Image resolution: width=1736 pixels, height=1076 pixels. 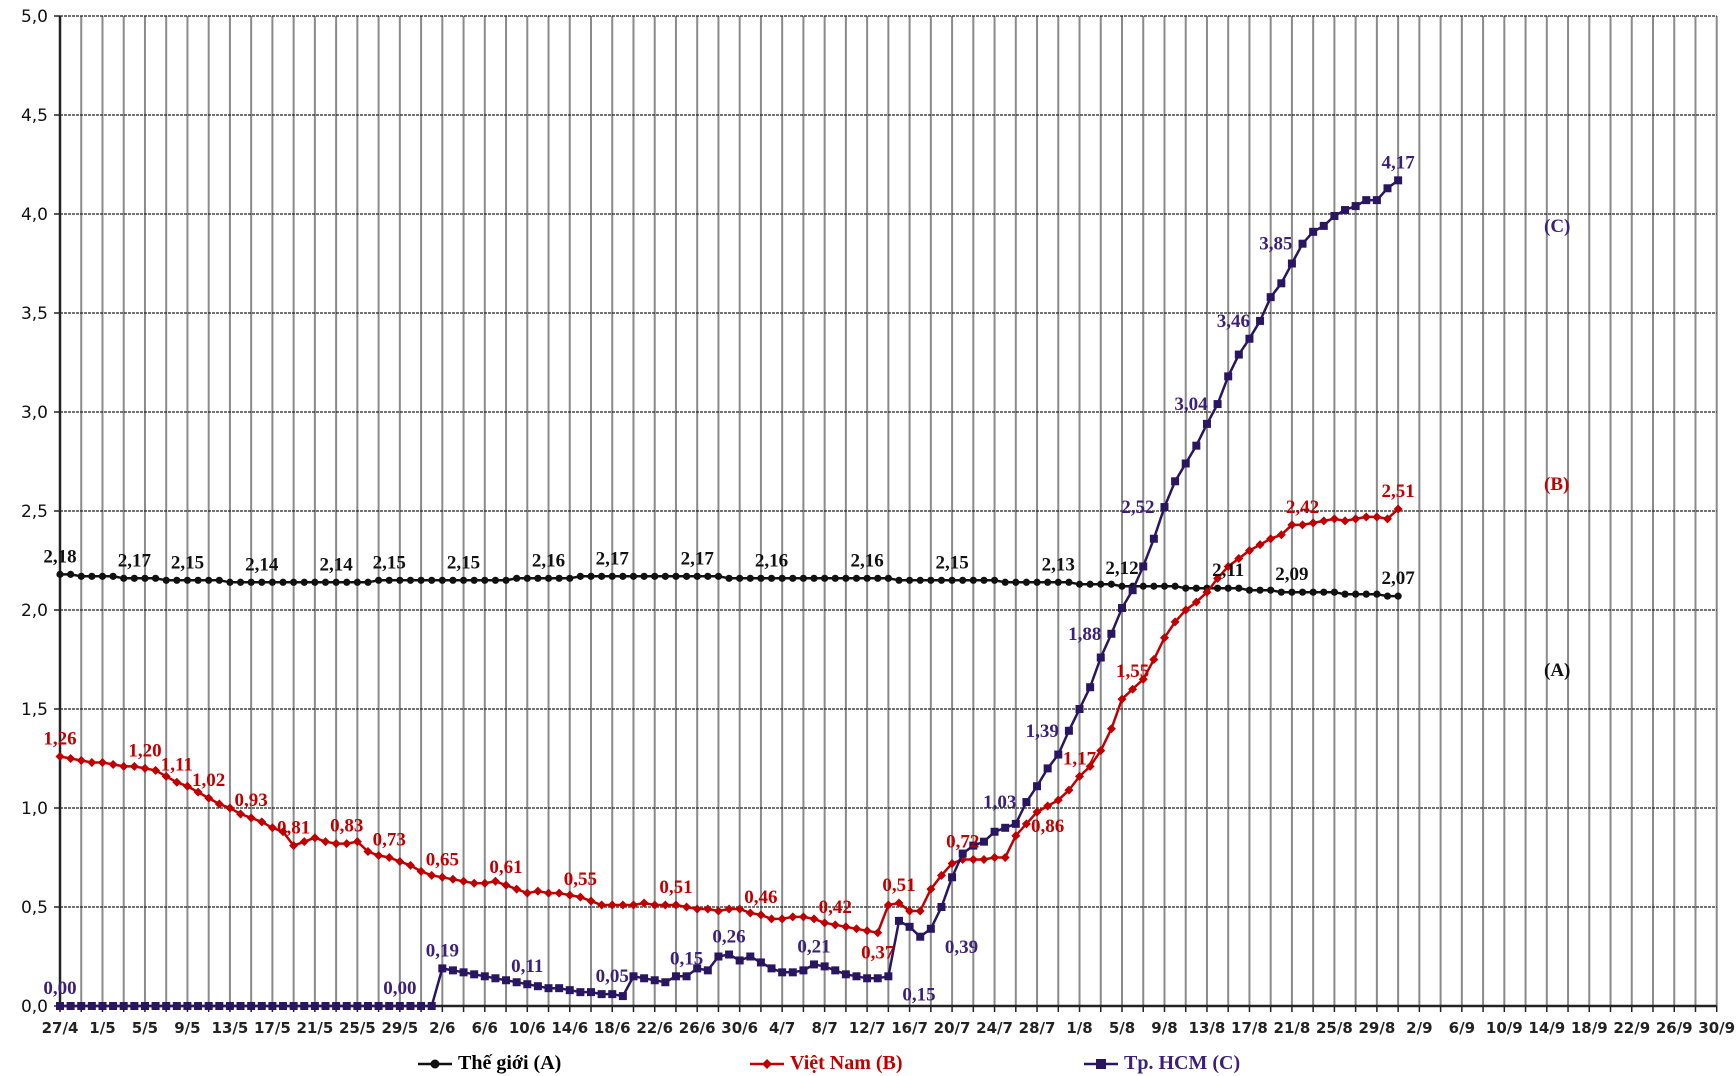 What do you see at coordinates (835, 907) in the screenshot?
I see `data-label: 0,42` at bounding box center [835, 907].